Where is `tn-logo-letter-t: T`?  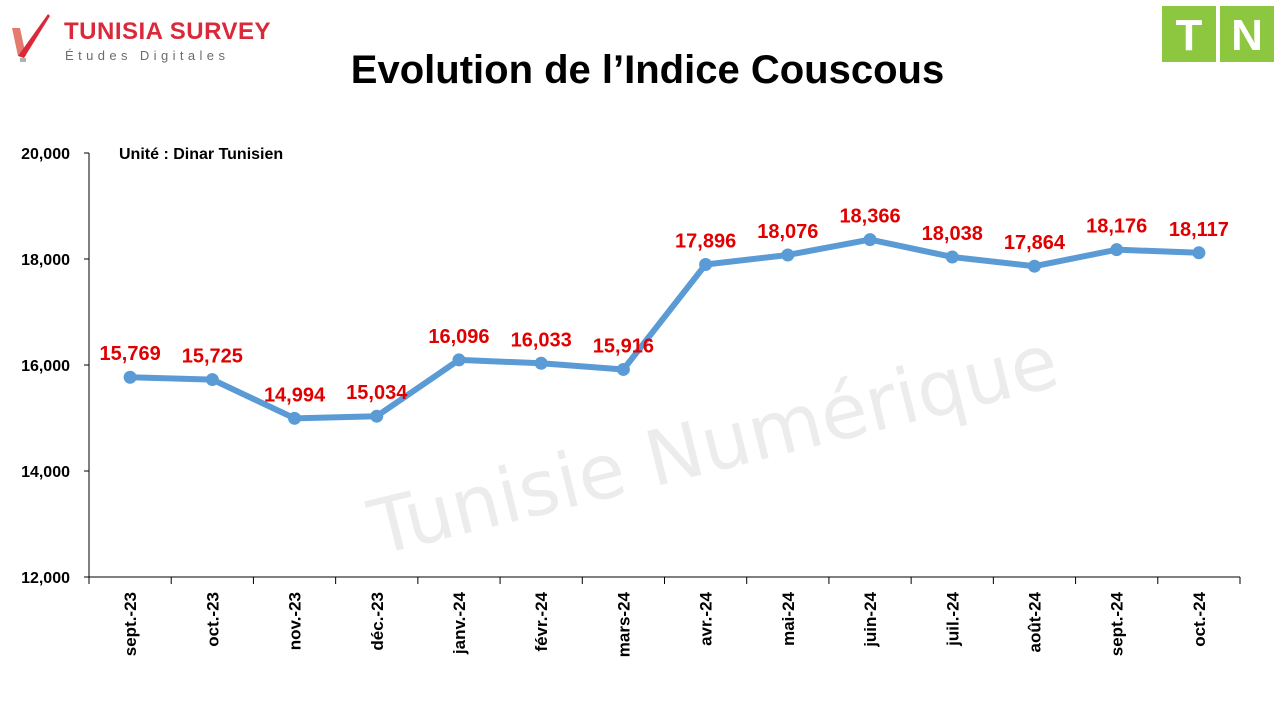
tn-logo-letter-t: T is located at coordinates (1189, 35).